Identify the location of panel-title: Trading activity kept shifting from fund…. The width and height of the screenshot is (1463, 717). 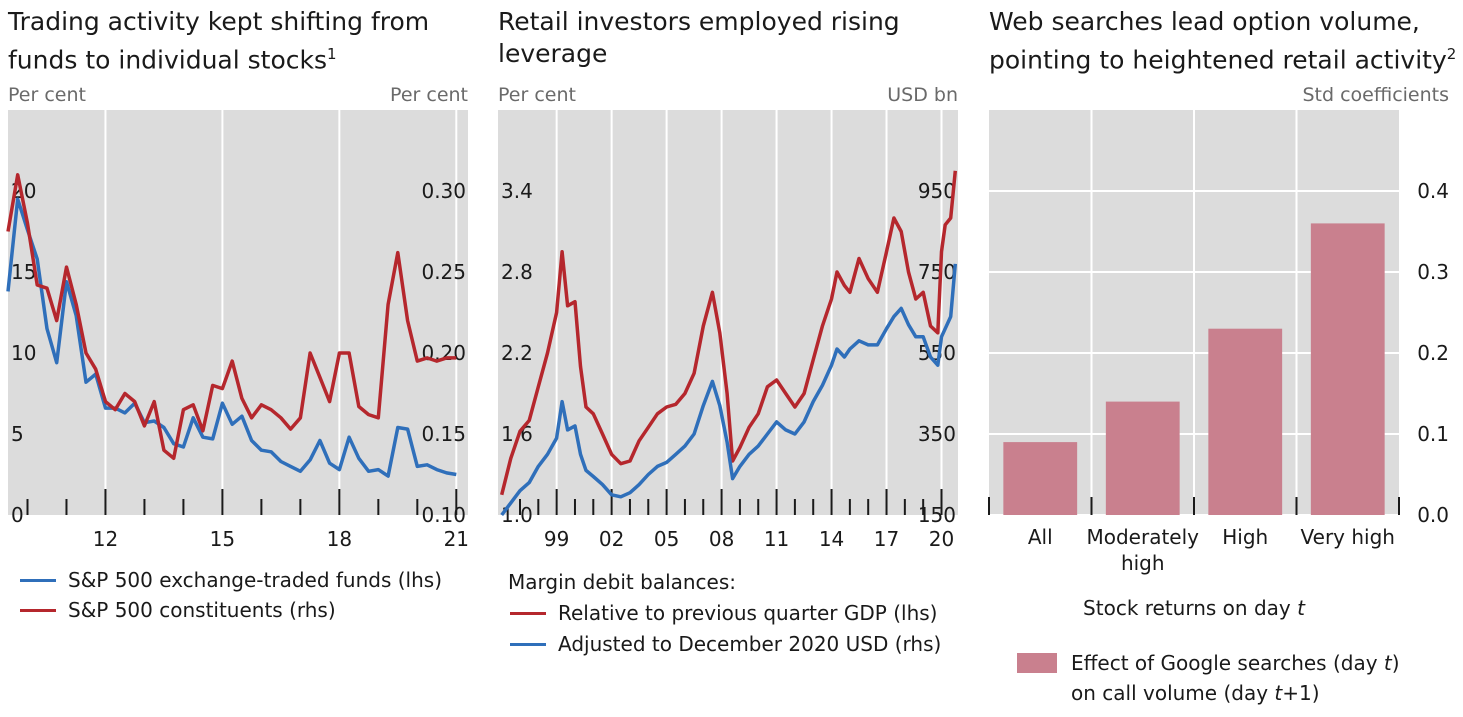
(219, 41).